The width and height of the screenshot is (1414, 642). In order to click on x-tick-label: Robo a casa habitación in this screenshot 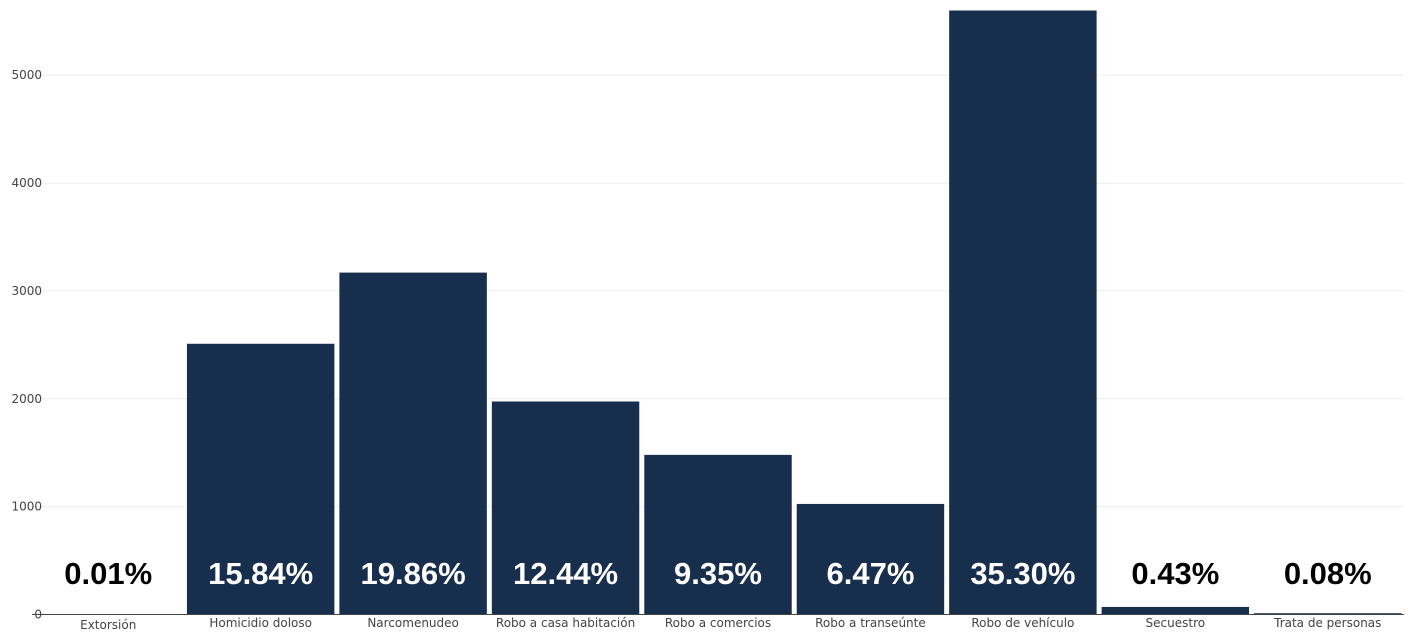, I will do `click(565, 623)`.